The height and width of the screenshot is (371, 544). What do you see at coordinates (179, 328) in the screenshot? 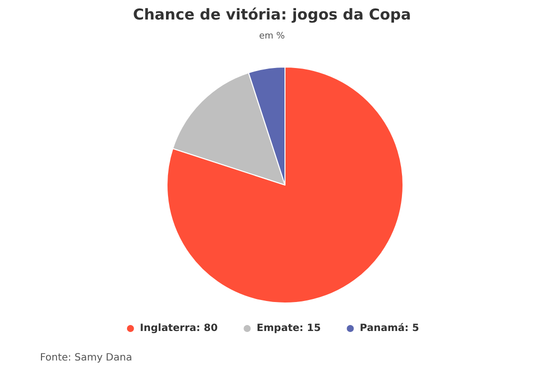
I see `legend-label: Inglaterra: 80` at bounding box center [179, 328].